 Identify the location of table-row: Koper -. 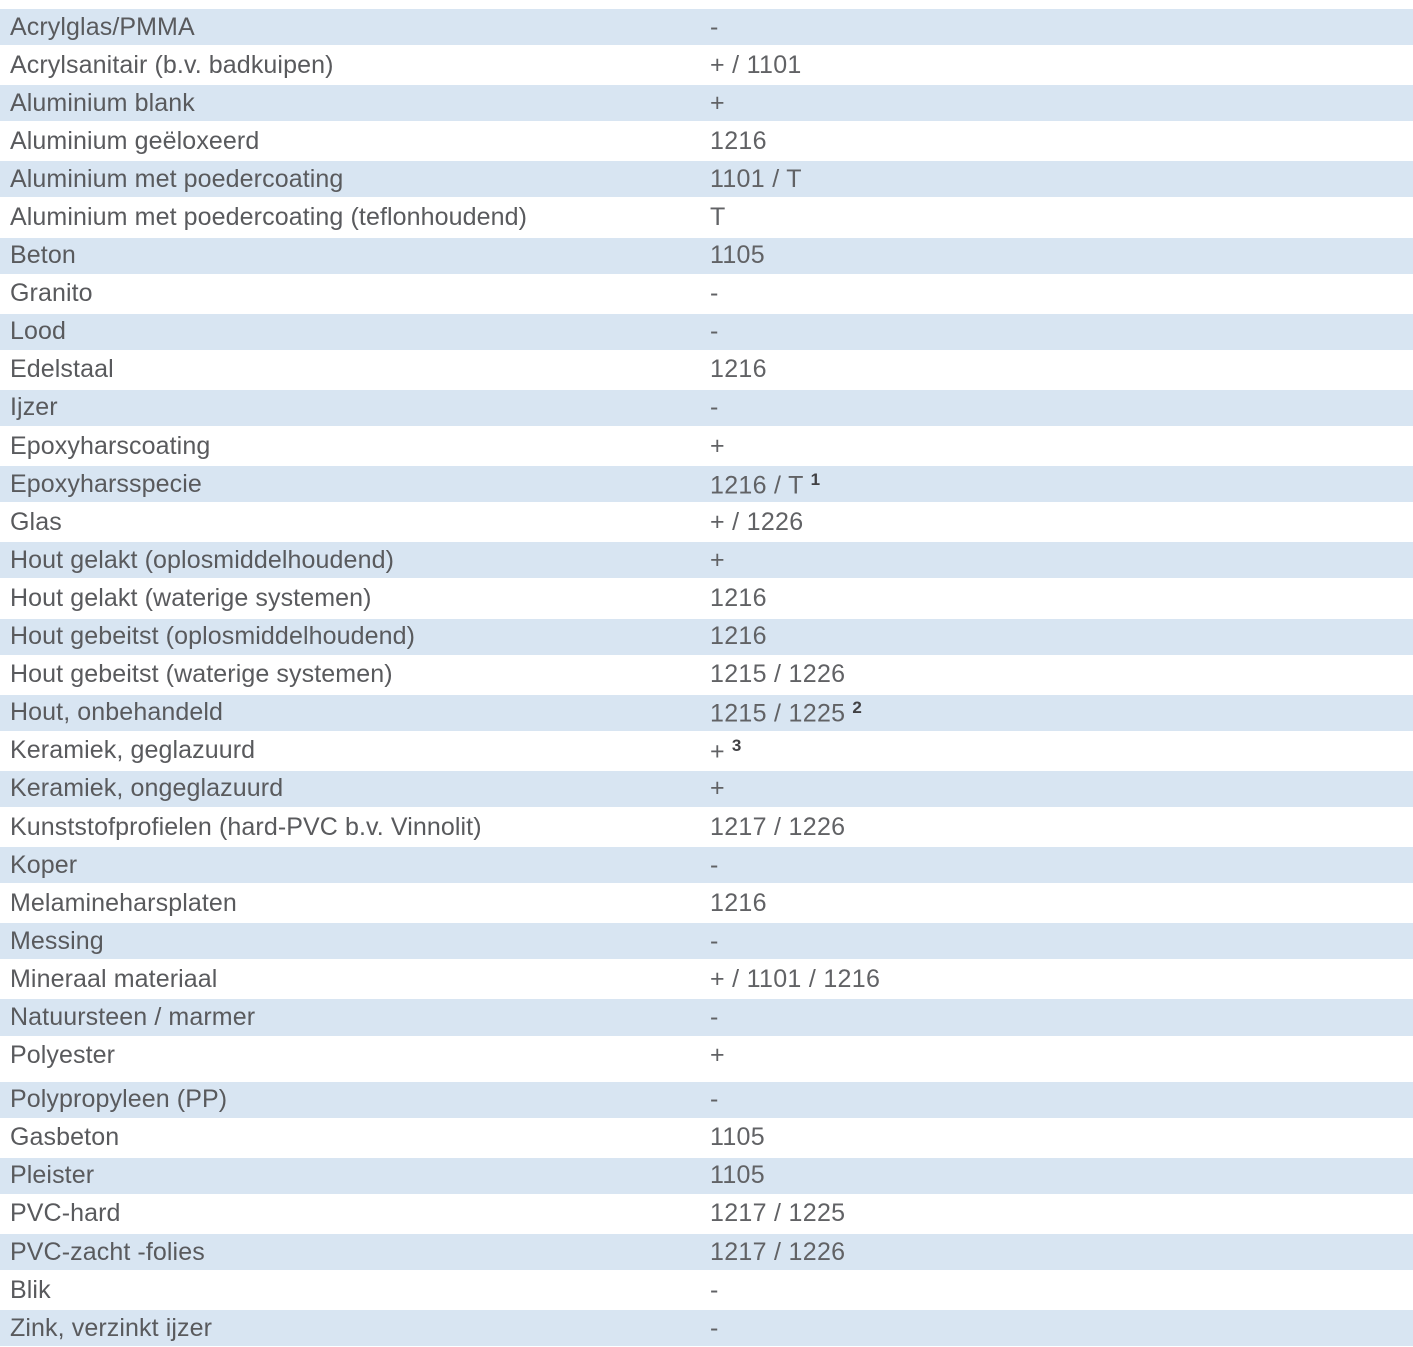
(706, 865).